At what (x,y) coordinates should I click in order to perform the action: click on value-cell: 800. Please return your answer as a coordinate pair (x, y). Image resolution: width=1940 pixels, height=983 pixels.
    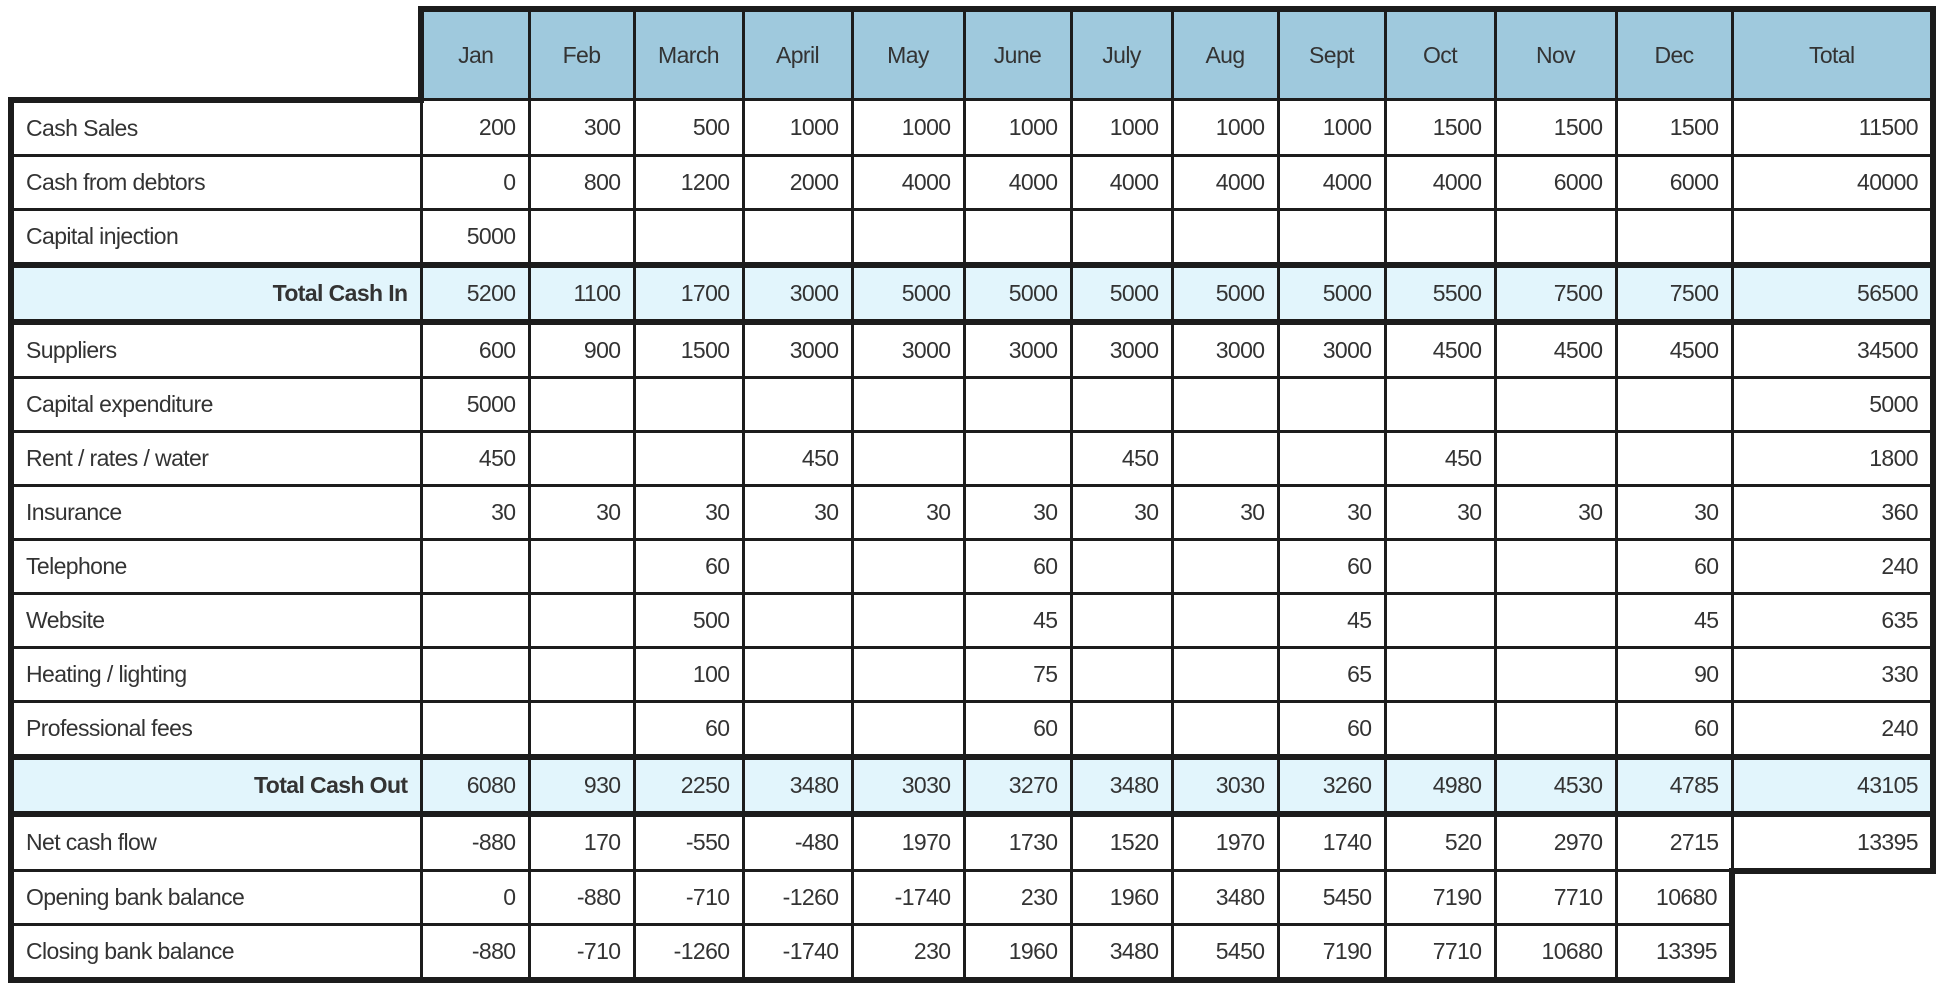
    Looking at the image, I should click on (581, 182).